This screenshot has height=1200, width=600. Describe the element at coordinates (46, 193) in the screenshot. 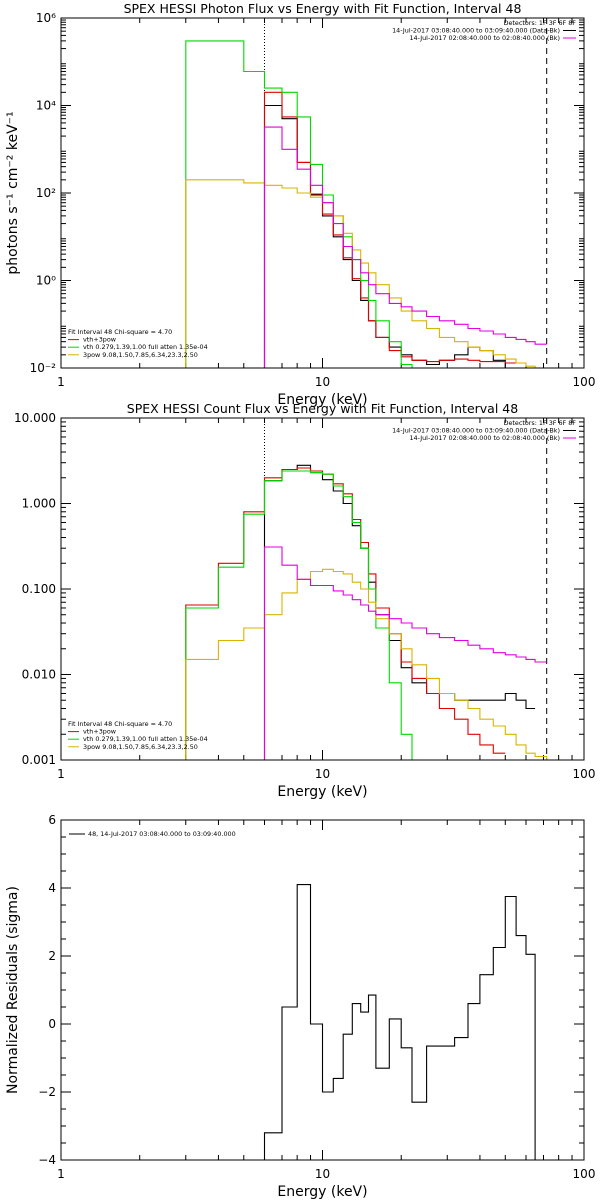

I see `y-tick-label: 10²` at that location.